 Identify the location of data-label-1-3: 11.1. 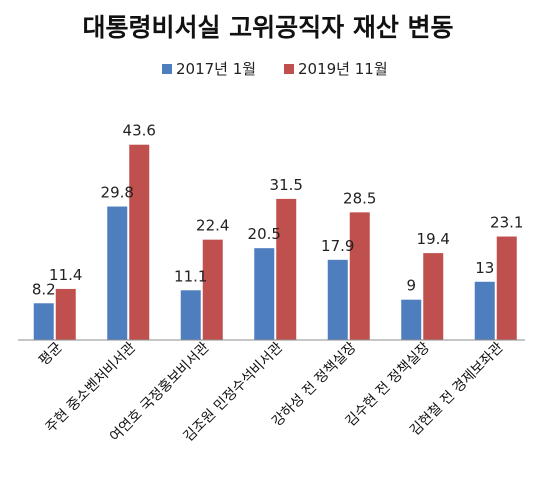
(190, 276).